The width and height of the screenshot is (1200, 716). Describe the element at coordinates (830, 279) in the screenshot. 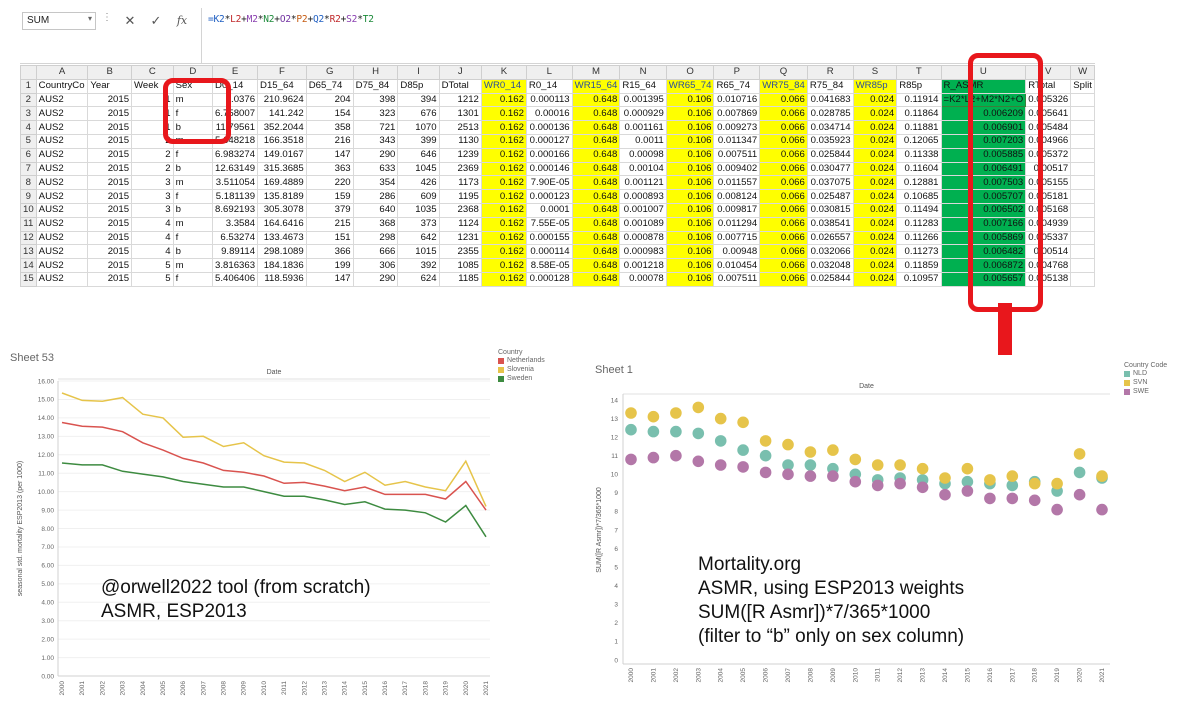

I see `table-cell: 0.025844` at that location.